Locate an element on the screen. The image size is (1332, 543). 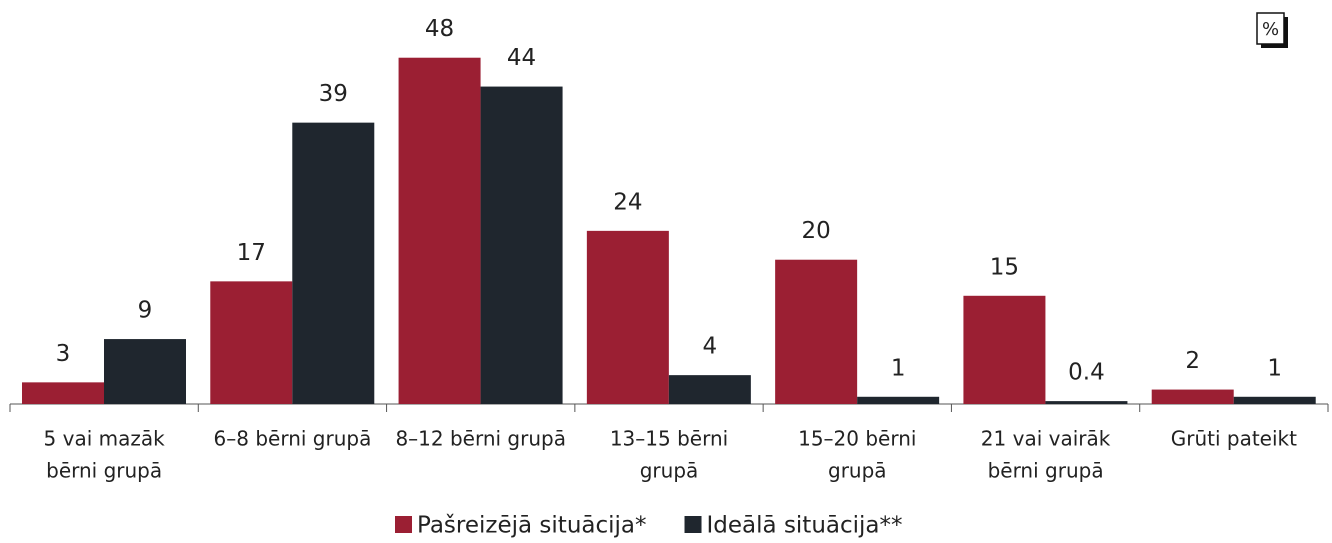
x-tick-label: 15–20 bērni is located at coordinates (857, 439).